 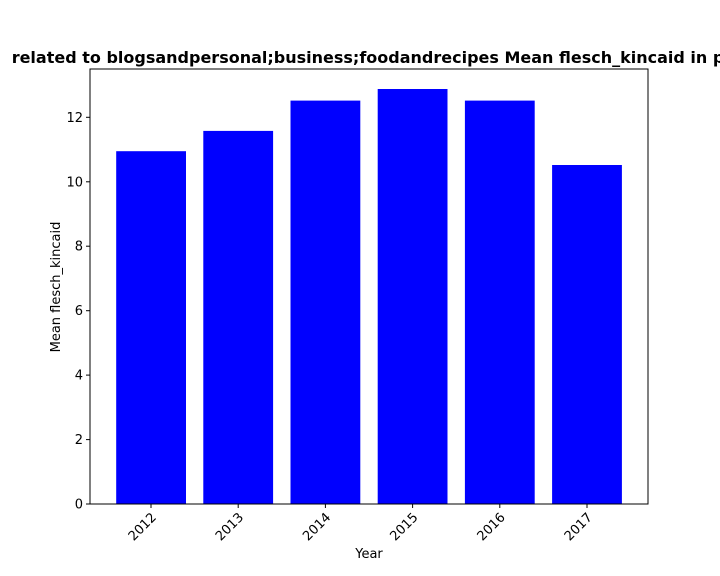 What do you see at coordinates (79, 247) in the screenshot?
I see `y-tick-label: 8` at bounding box center [79, 247].